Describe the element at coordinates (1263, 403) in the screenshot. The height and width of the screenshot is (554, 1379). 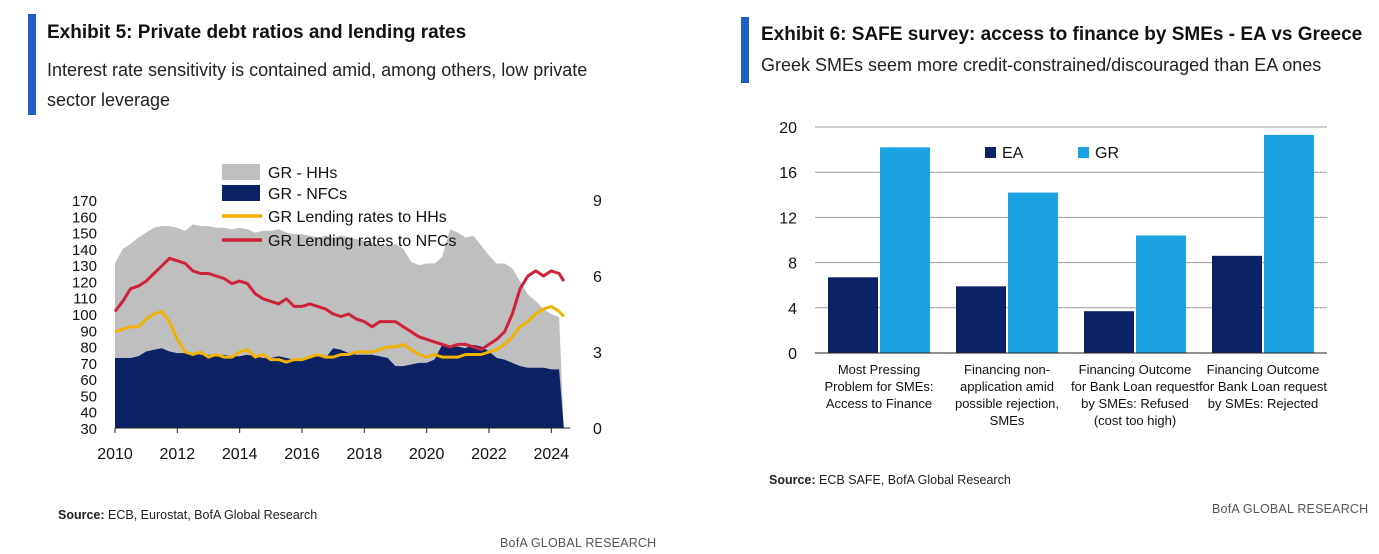
I see `x-category-label: by SMEs: Rejected` at that location.